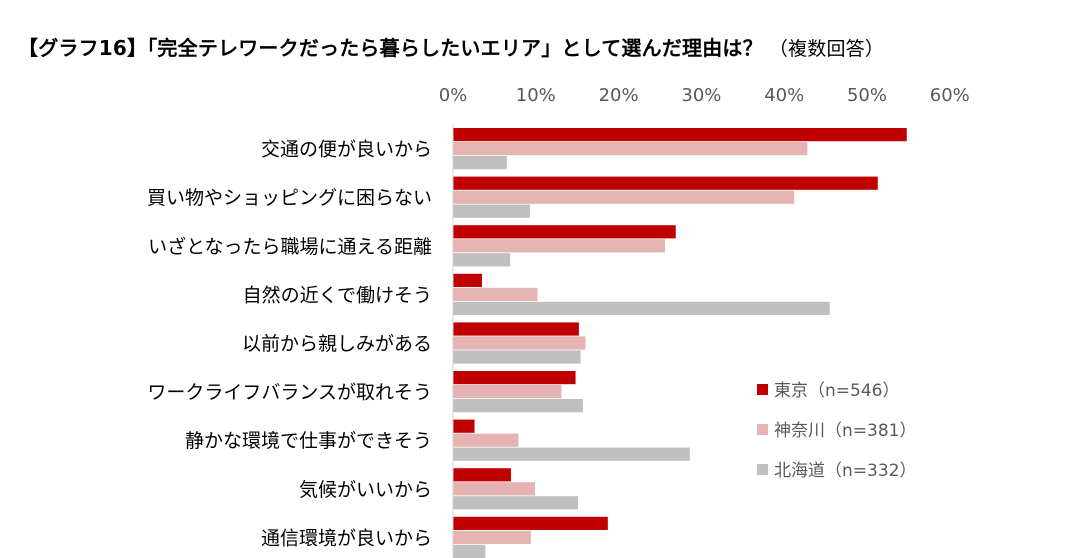 This screenshot has height=558, width=1065. I want to click on x-tick-label: 10%, so click(536, 95).